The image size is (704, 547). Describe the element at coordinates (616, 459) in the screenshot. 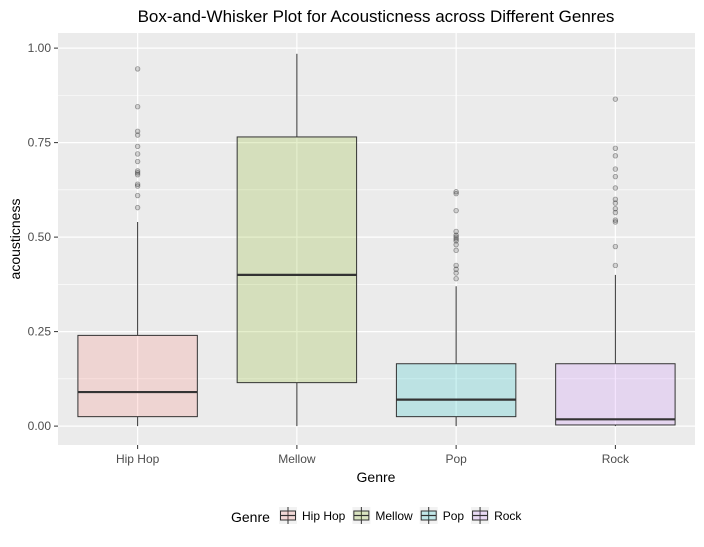

I see `x-tick-label: Rock` at that location.